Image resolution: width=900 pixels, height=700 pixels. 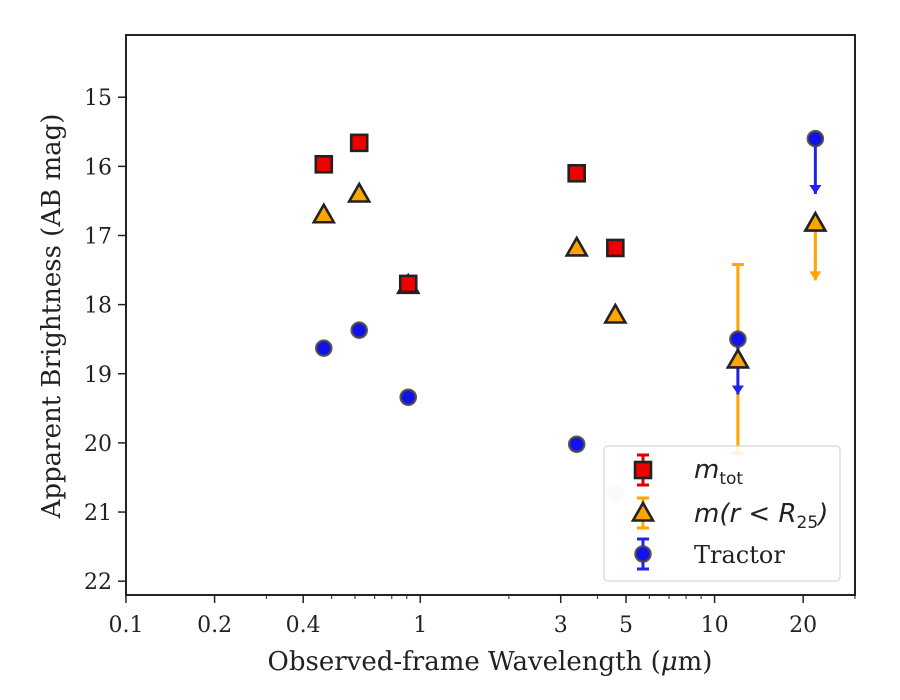 I want to click on legend-markers, so click(x=643, y=512).